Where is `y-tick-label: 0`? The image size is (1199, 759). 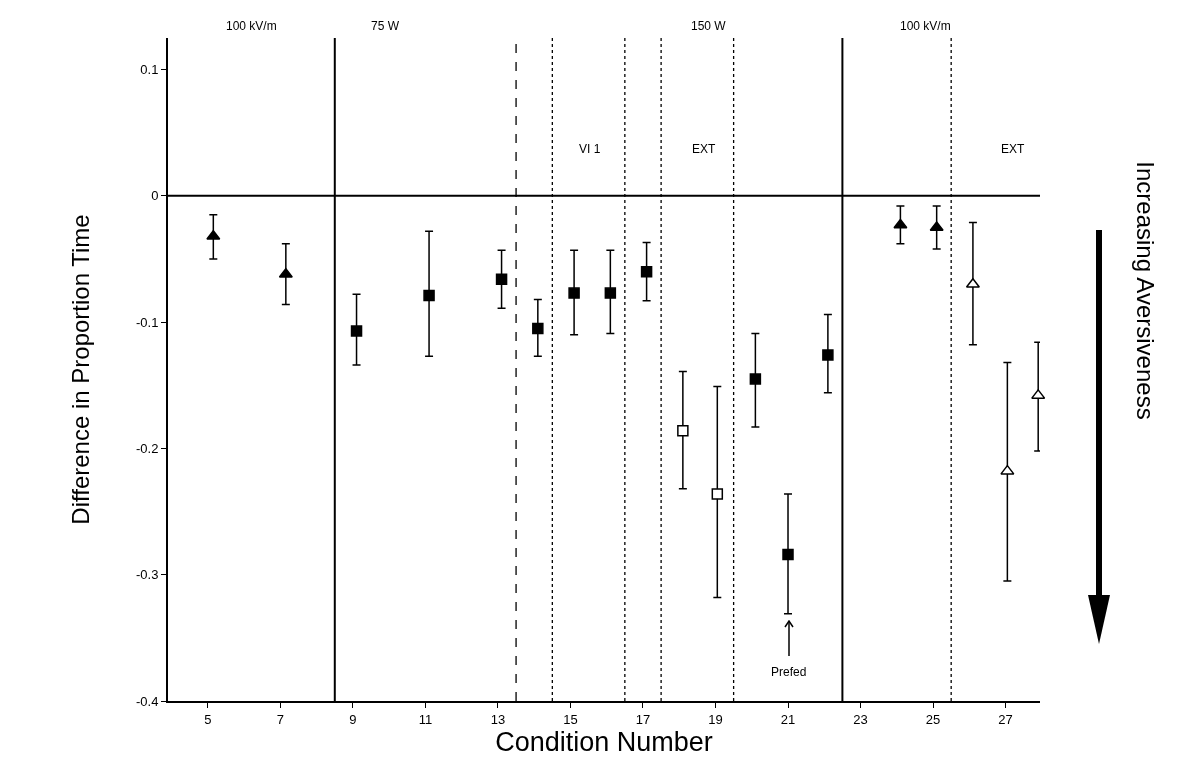
y-tick-label: 0 is located at coordinates (155, 196).